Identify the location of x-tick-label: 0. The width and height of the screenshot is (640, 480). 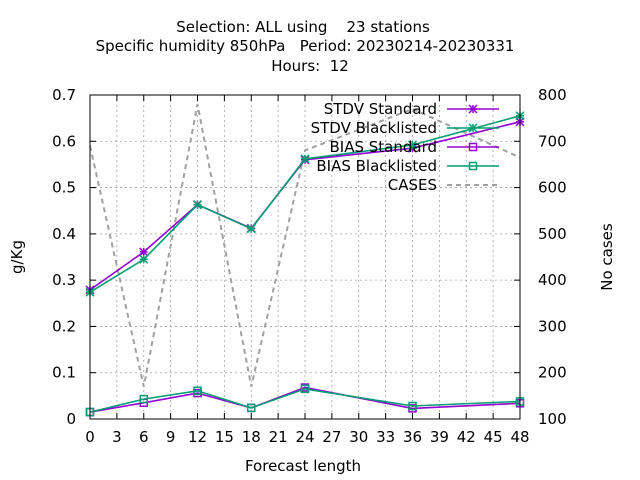
(90, 437).